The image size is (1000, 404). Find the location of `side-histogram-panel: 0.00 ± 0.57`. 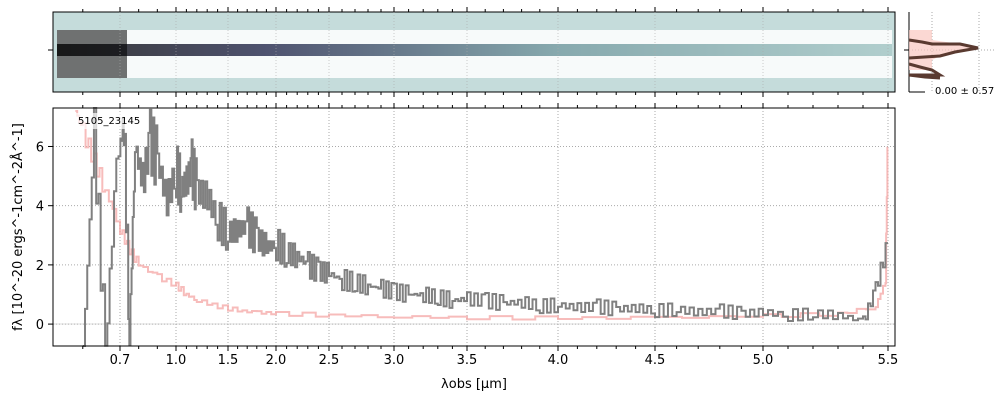

side-histogram-panel: 0.00 ± 0.57 is located at coordinates (949, 54).